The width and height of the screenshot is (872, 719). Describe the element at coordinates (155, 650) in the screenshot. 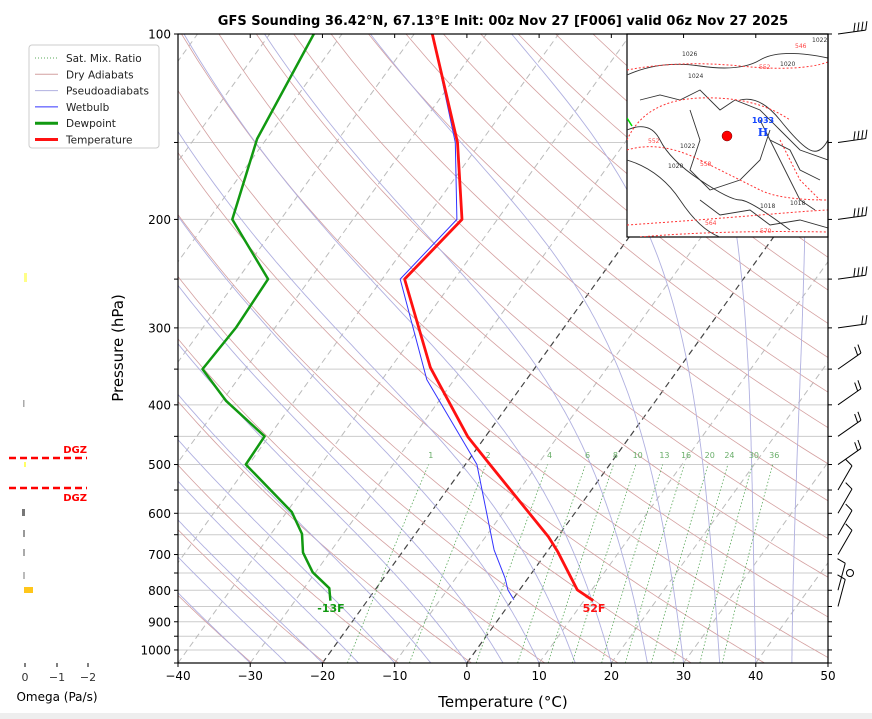

I see `y-tick-label: 1000` at that location.